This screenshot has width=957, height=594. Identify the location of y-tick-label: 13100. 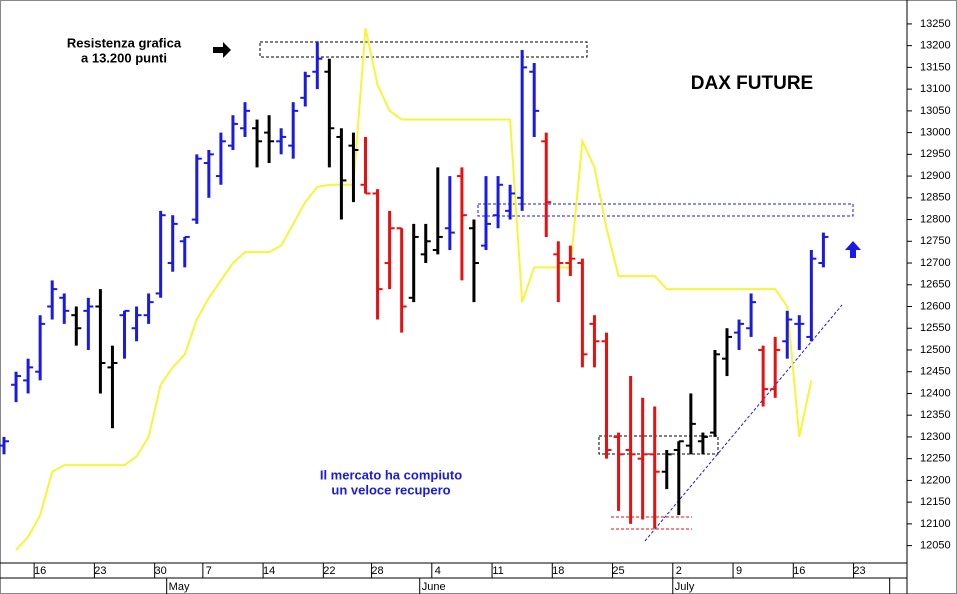
(935, 89).